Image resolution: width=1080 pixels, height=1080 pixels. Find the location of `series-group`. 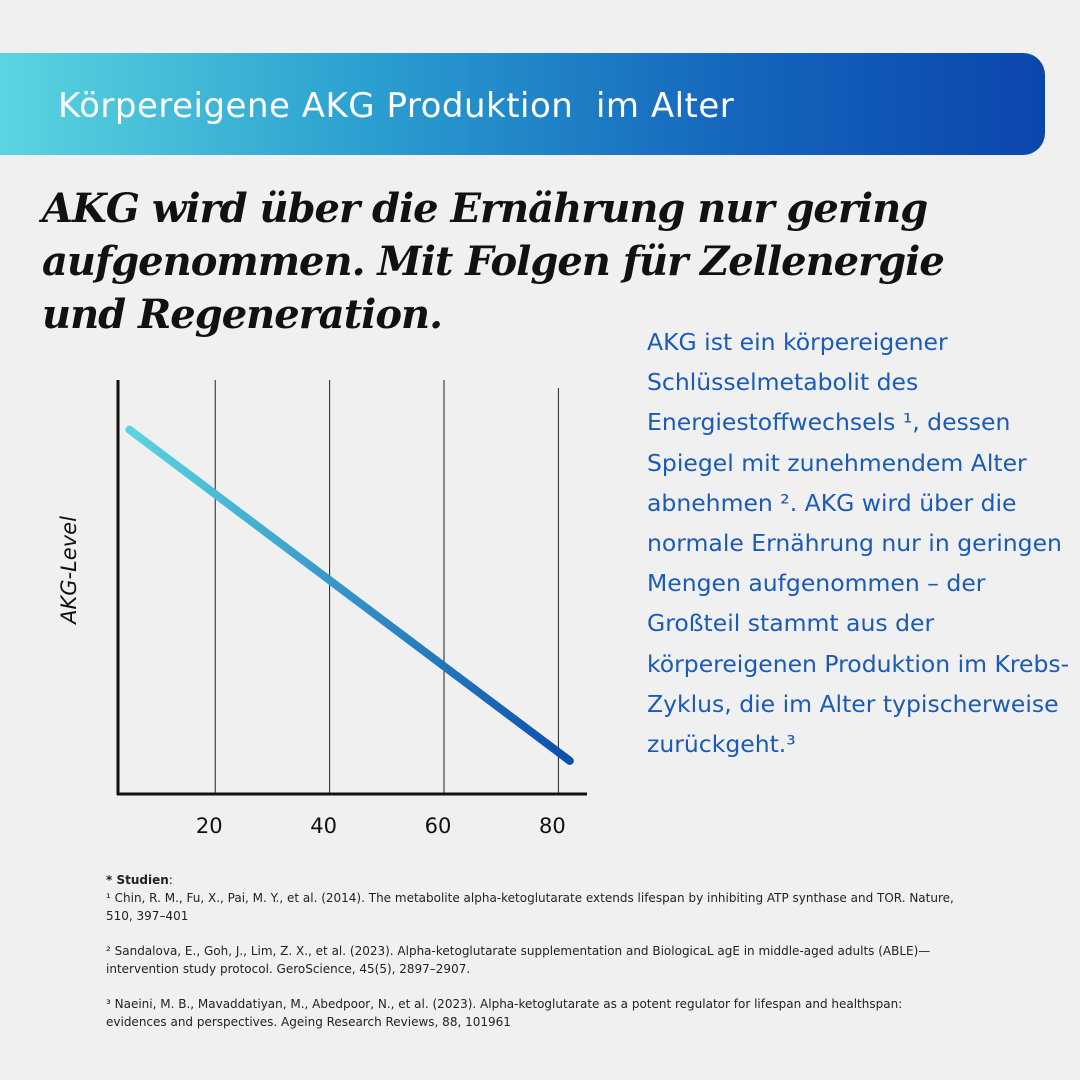

series-group is located at coordinates (349, 595).